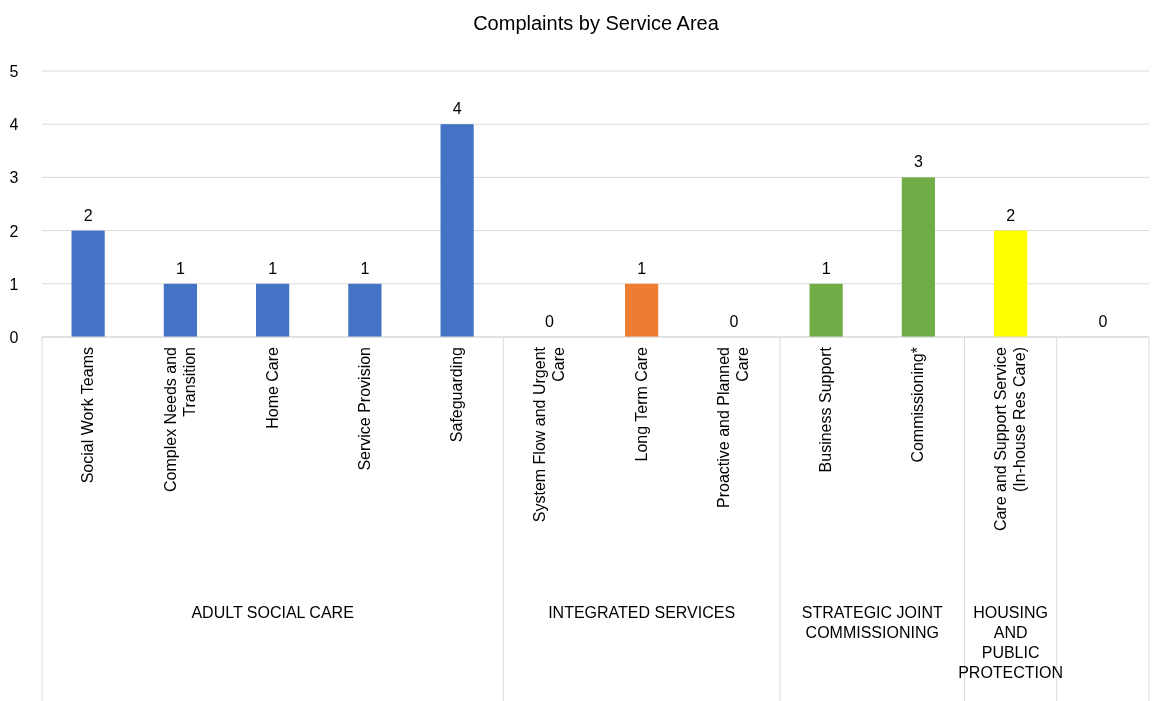 This screenshot has height=701, width=1162. What do you see at coordinates (872, 622) in the screenshot?
I see `text: STRATEGIC JOINT COMMISSIONING` at bounding box center [872, 622].